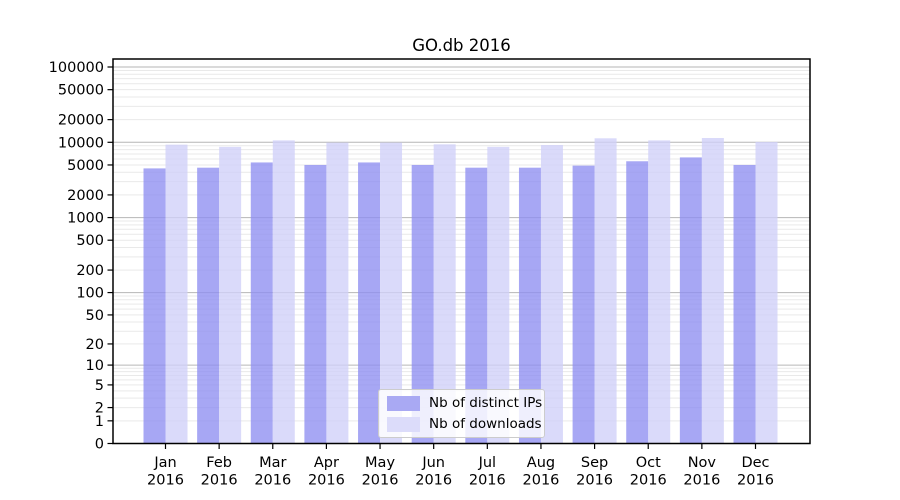 The width and height of the screenshot is (900, 500). Describe the element at coordinates (99, 386) in the screenshot. I see `y-tick-label: 5` at that location.